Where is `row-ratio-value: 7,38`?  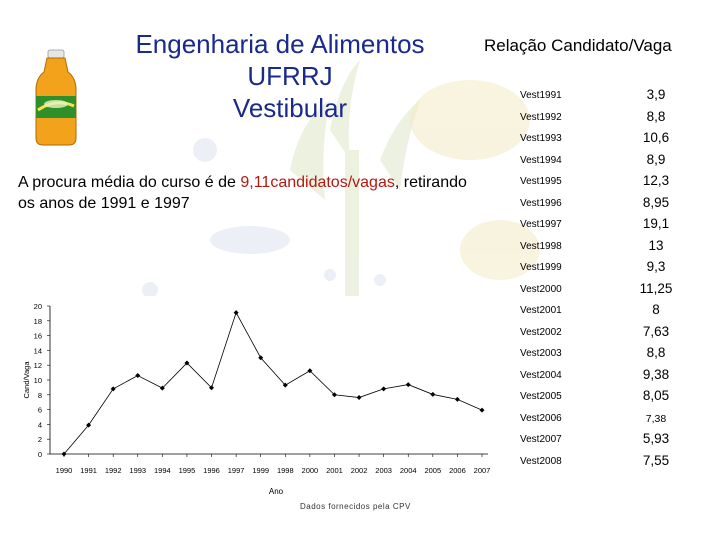 row-ratio-value: 7,38 is located at coordinates (656, 418).